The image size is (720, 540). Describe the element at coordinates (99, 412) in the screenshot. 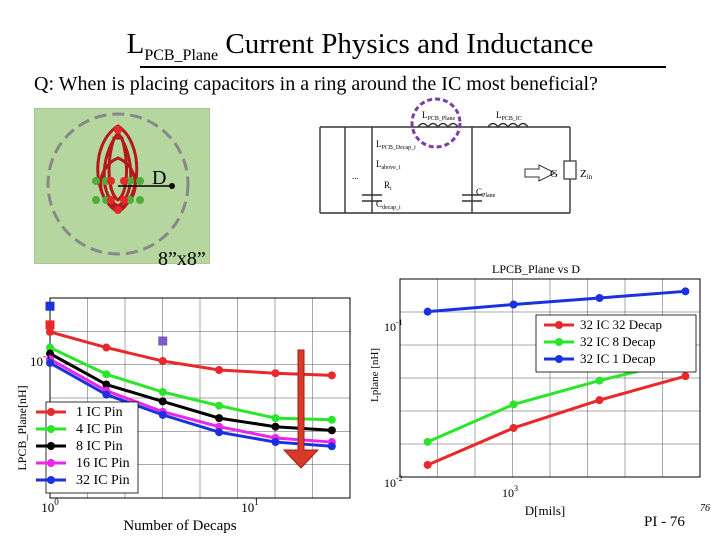

I see `left-legend-label: 1 IC Pin` at that location.